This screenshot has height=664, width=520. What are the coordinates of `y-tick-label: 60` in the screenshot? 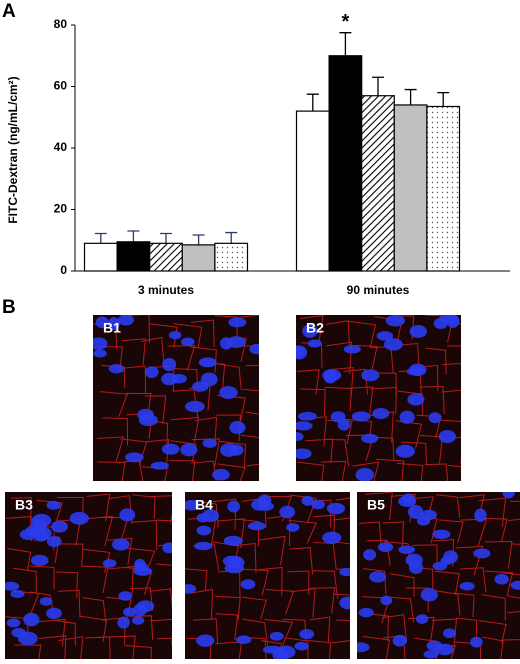 It's located at (61, 86).